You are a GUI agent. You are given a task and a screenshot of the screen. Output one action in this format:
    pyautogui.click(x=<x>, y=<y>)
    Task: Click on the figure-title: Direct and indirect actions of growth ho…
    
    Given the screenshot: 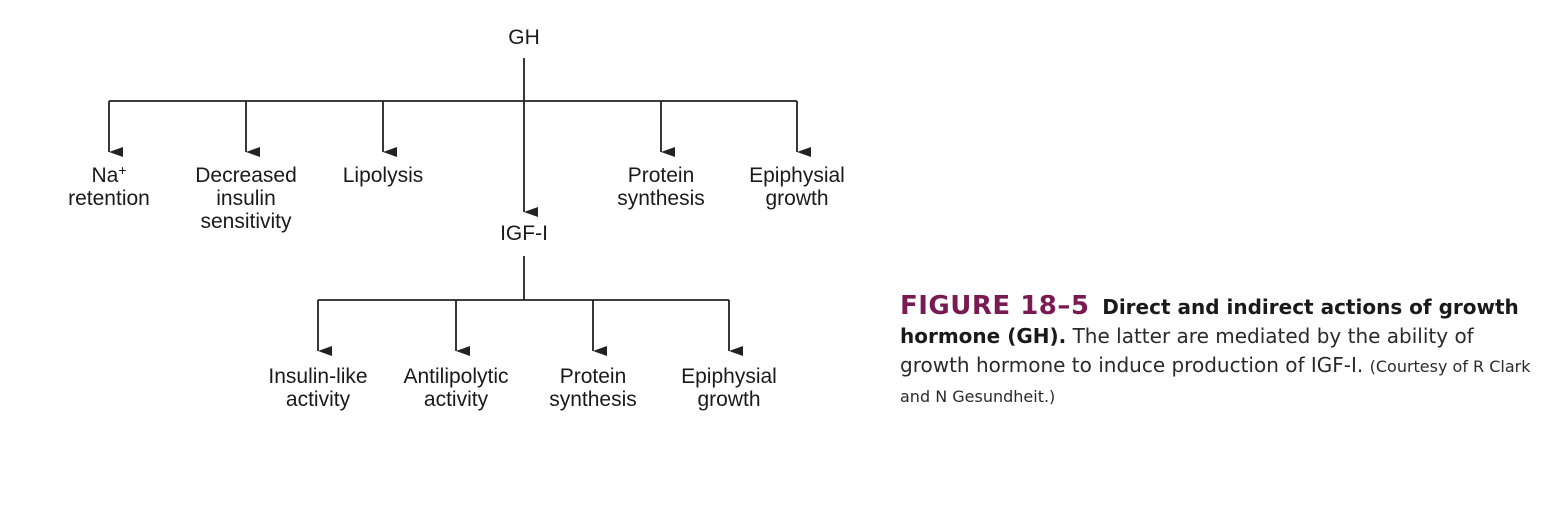 What is the action you would take?
    pyautogui.click(x=1209, y=321)
    